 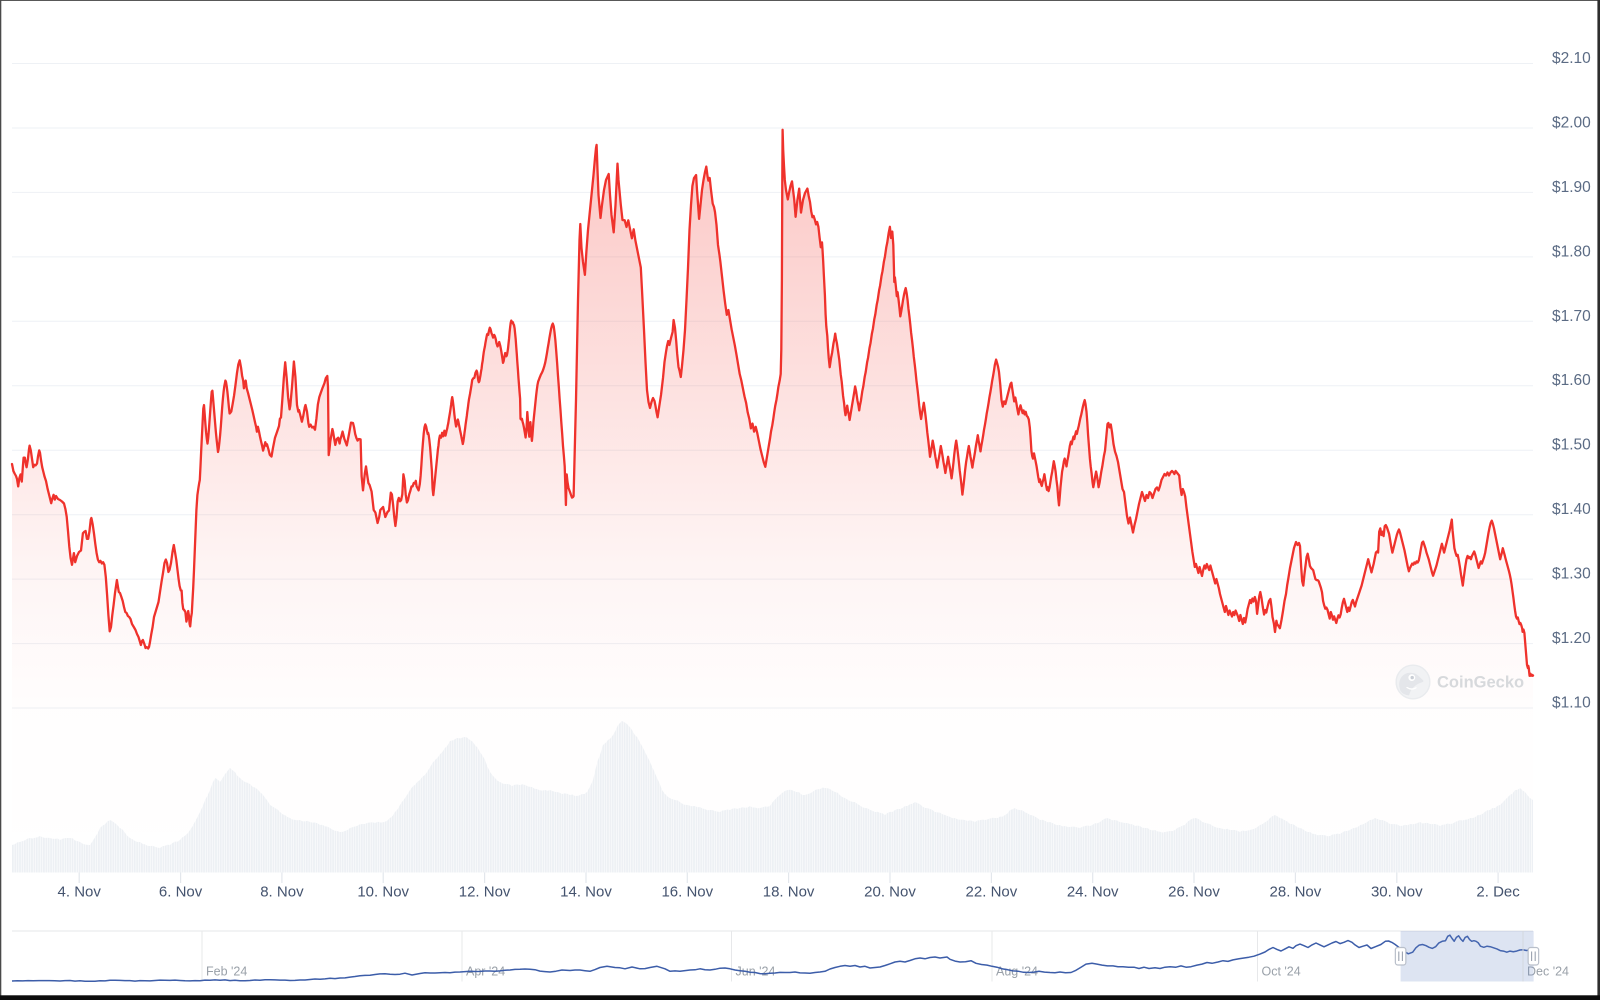 What do you see at coordinates (1571, 58) in the screenshot?
I see `svg-text: $2.10` at bounding box center [1571, 58].